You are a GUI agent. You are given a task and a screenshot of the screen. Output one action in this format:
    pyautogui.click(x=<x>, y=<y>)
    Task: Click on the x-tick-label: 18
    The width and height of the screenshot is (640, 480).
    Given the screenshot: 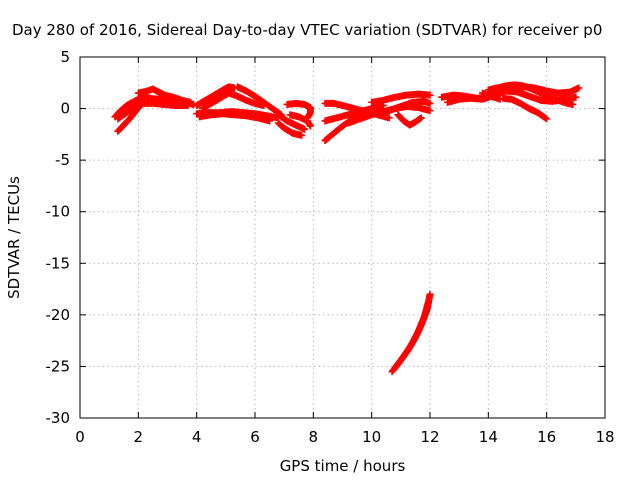 What is the action you would take?
    pyautogui.click(x=604, y=437)
    